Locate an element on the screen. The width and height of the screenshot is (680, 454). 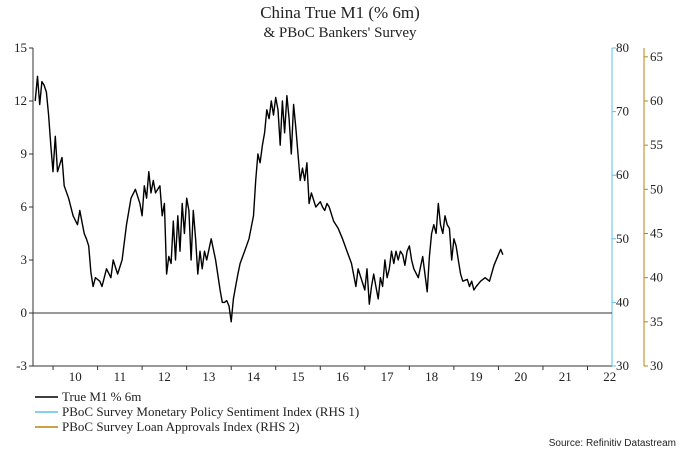
rhs2-tick-label: 55 is located at coordinates (656, 144).